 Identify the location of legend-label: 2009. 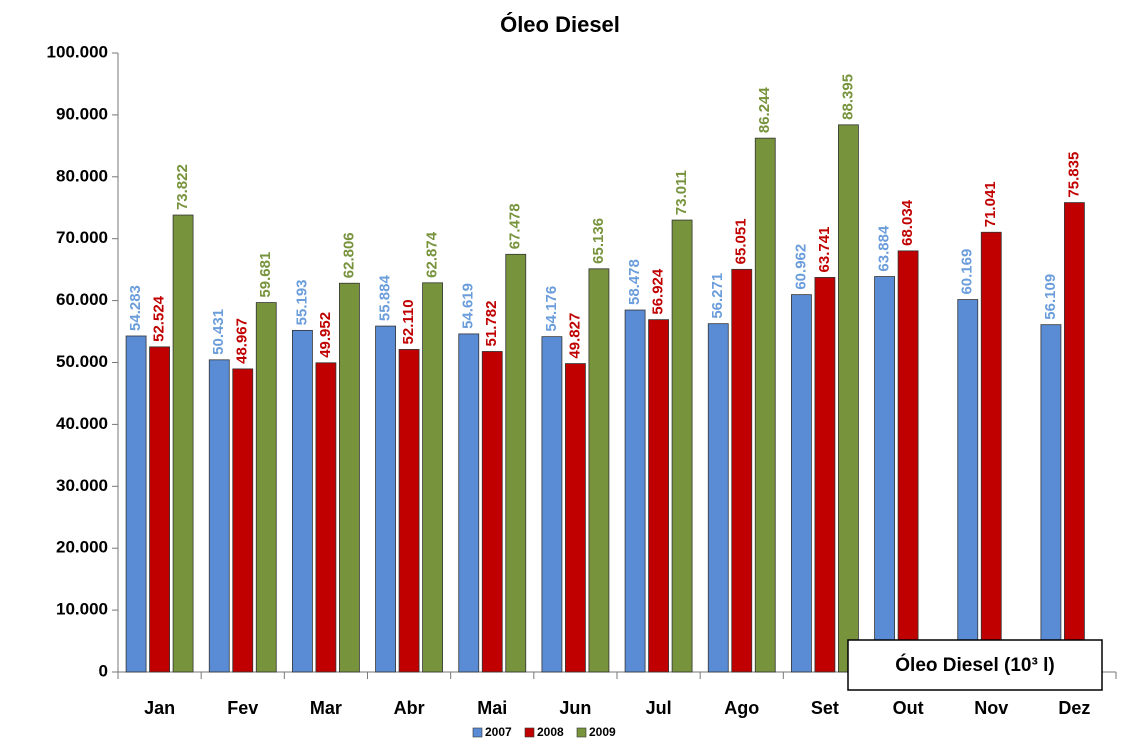
(602, 732).